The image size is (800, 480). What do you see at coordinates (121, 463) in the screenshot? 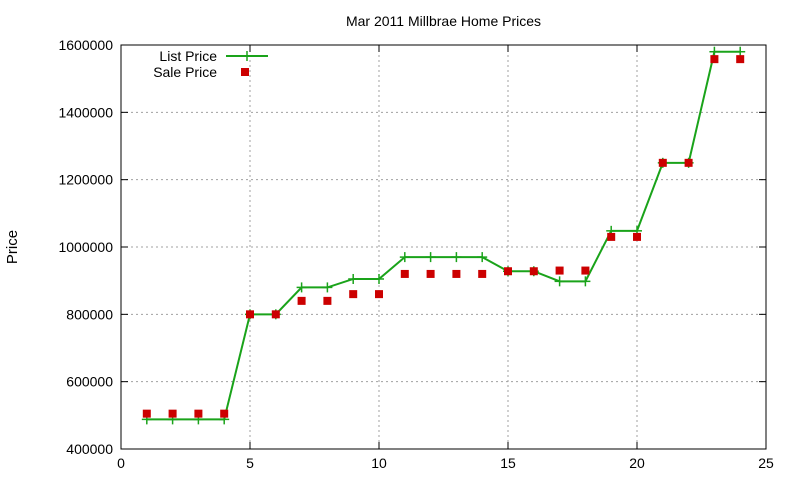
I see `x-tick-label: 0` at bounding box center [121, 463].